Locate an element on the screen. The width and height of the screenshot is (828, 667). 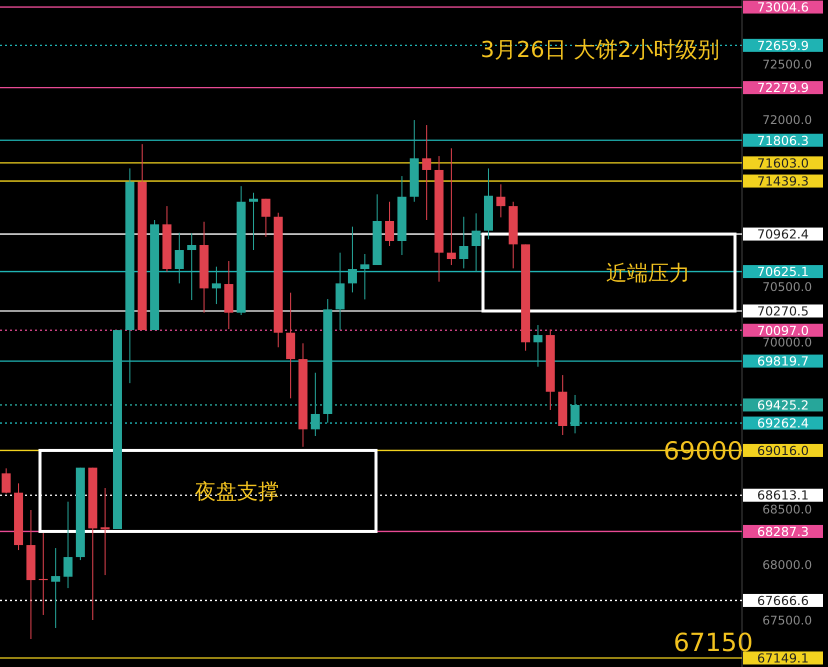
ref-line-label: 69819.7 is located at coordinates (783, 361).